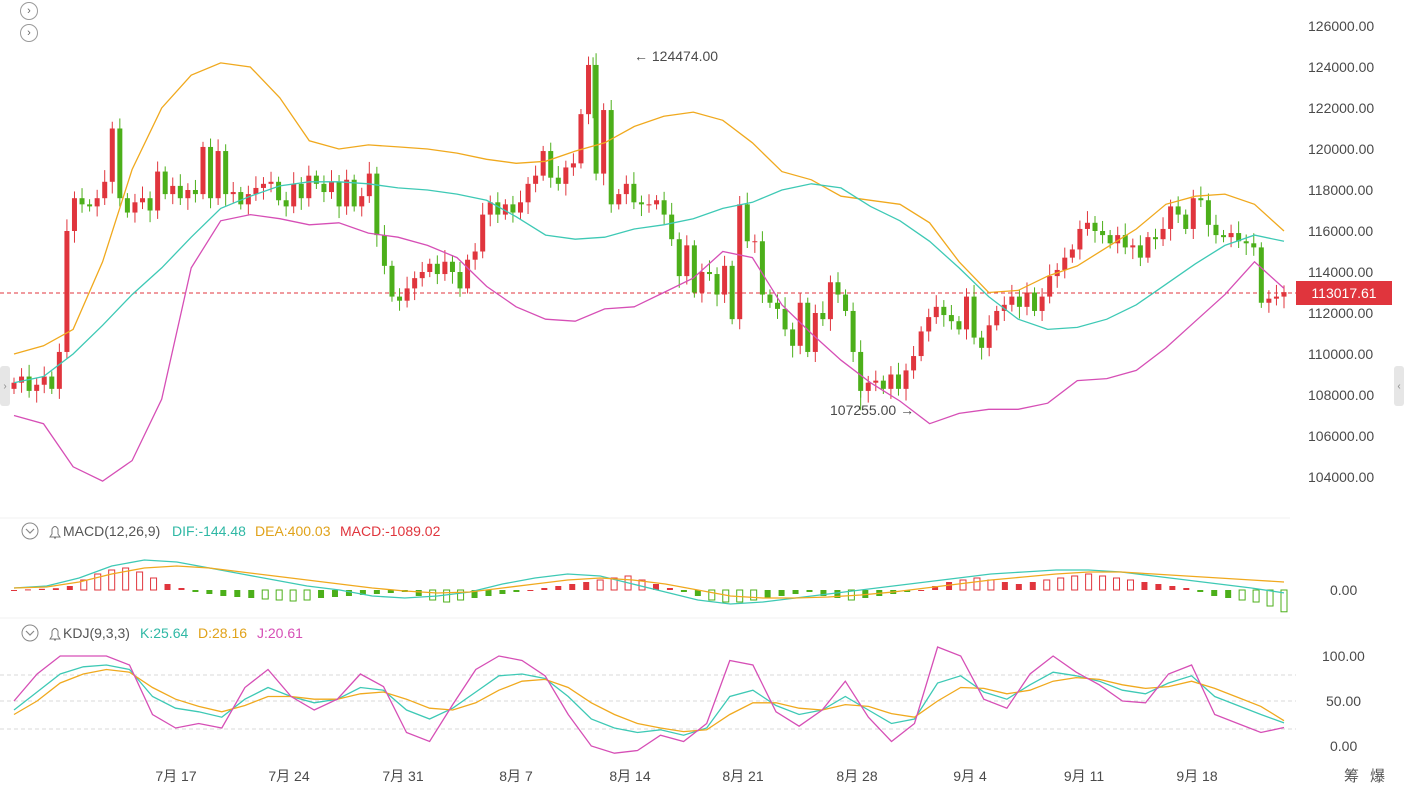 Image resolution: width=1406 pixels, height=798 pixels. I want to click on left-panel-handle: ›, so click(5, 386).